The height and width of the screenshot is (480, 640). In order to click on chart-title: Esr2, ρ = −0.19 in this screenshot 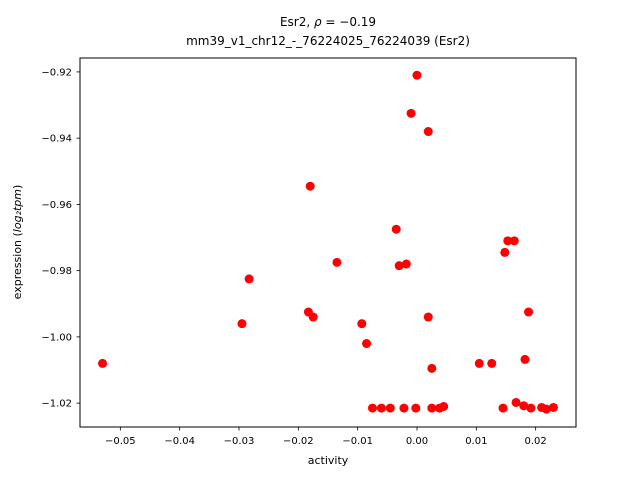, I will do `click(328, 22)`.